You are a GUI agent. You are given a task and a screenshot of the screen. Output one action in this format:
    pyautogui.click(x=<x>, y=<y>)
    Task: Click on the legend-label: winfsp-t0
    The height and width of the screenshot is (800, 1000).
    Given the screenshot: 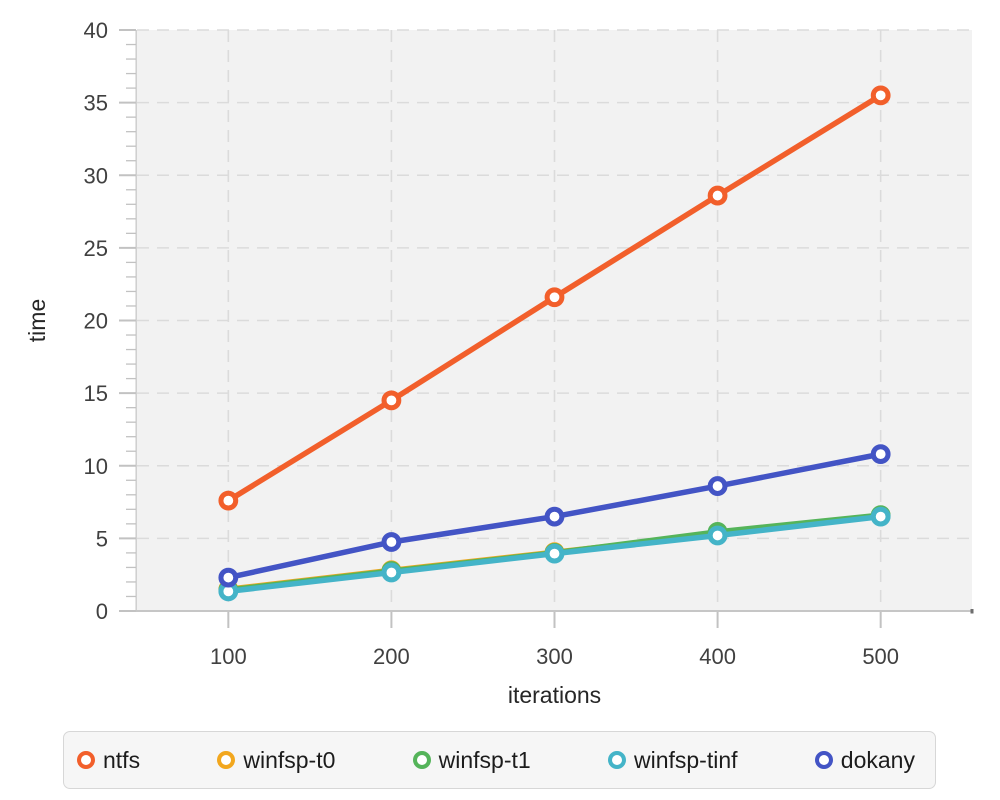 What is the action you would take?
    pyautogui.click(x=289, y=759)
    